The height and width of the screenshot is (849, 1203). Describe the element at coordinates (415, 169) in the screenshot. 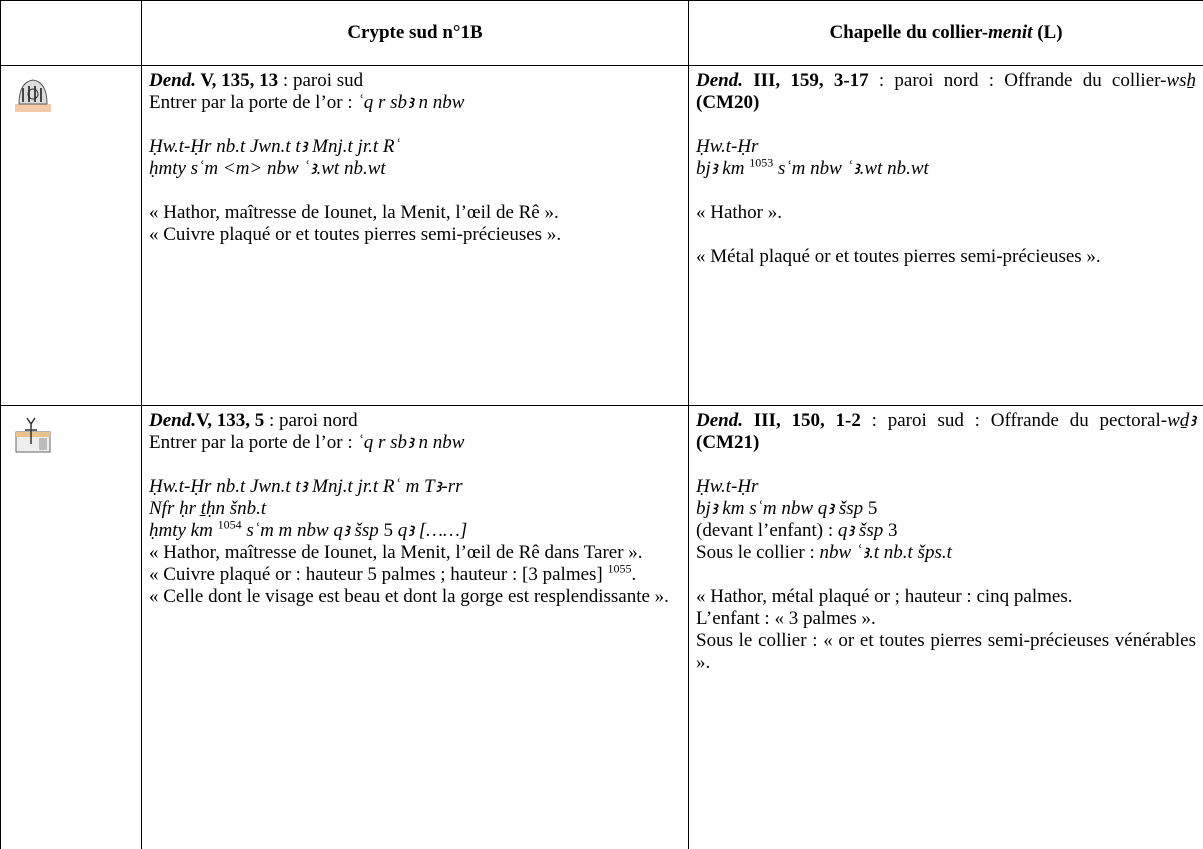

I see `paragraph: ḥmty sʿm <m> nbw ʿꜣ.wt nb.wt` at that location.